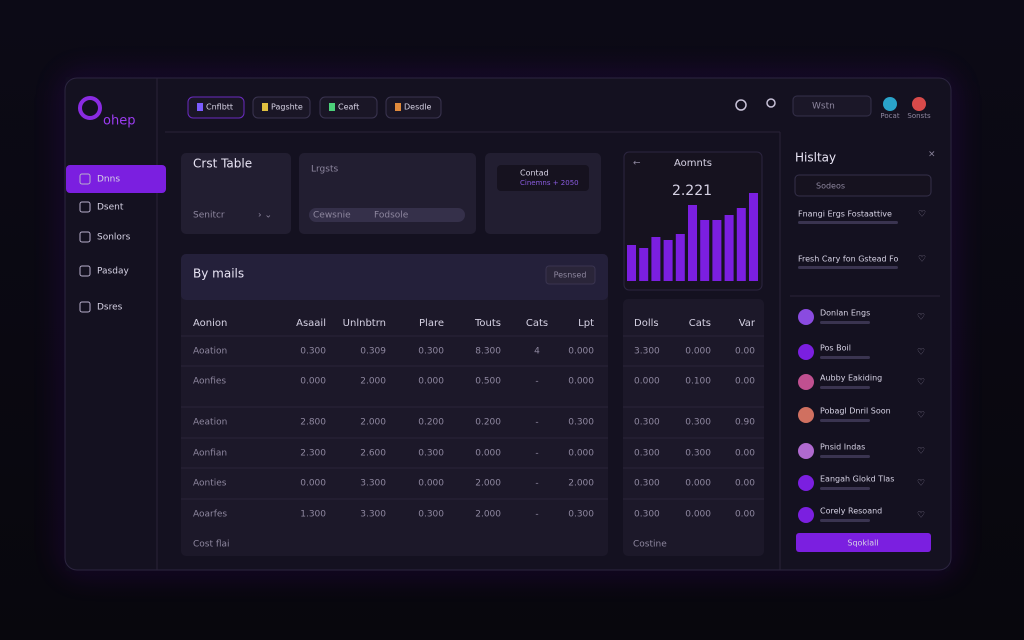 The image size is (1024, 640). Describe the element at coordinates (265, 216) in the screenshot. I see `chevron: › ⌄` at that location.